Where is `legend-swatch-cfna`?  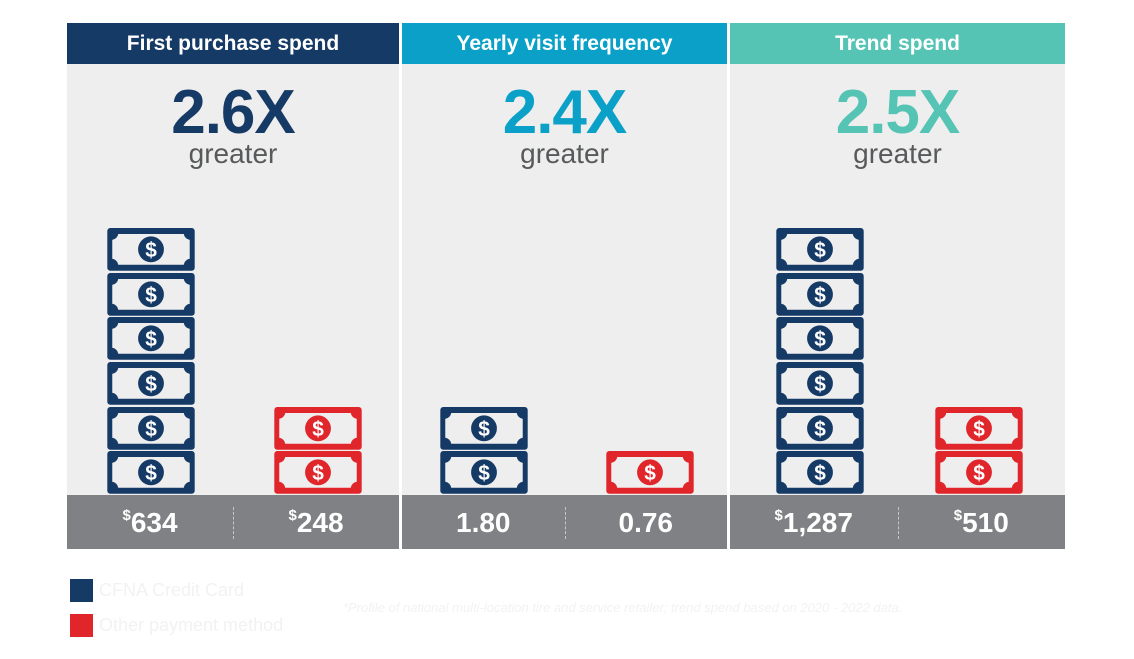
legend-swatch-cfna is located at coordinates (81, 590).